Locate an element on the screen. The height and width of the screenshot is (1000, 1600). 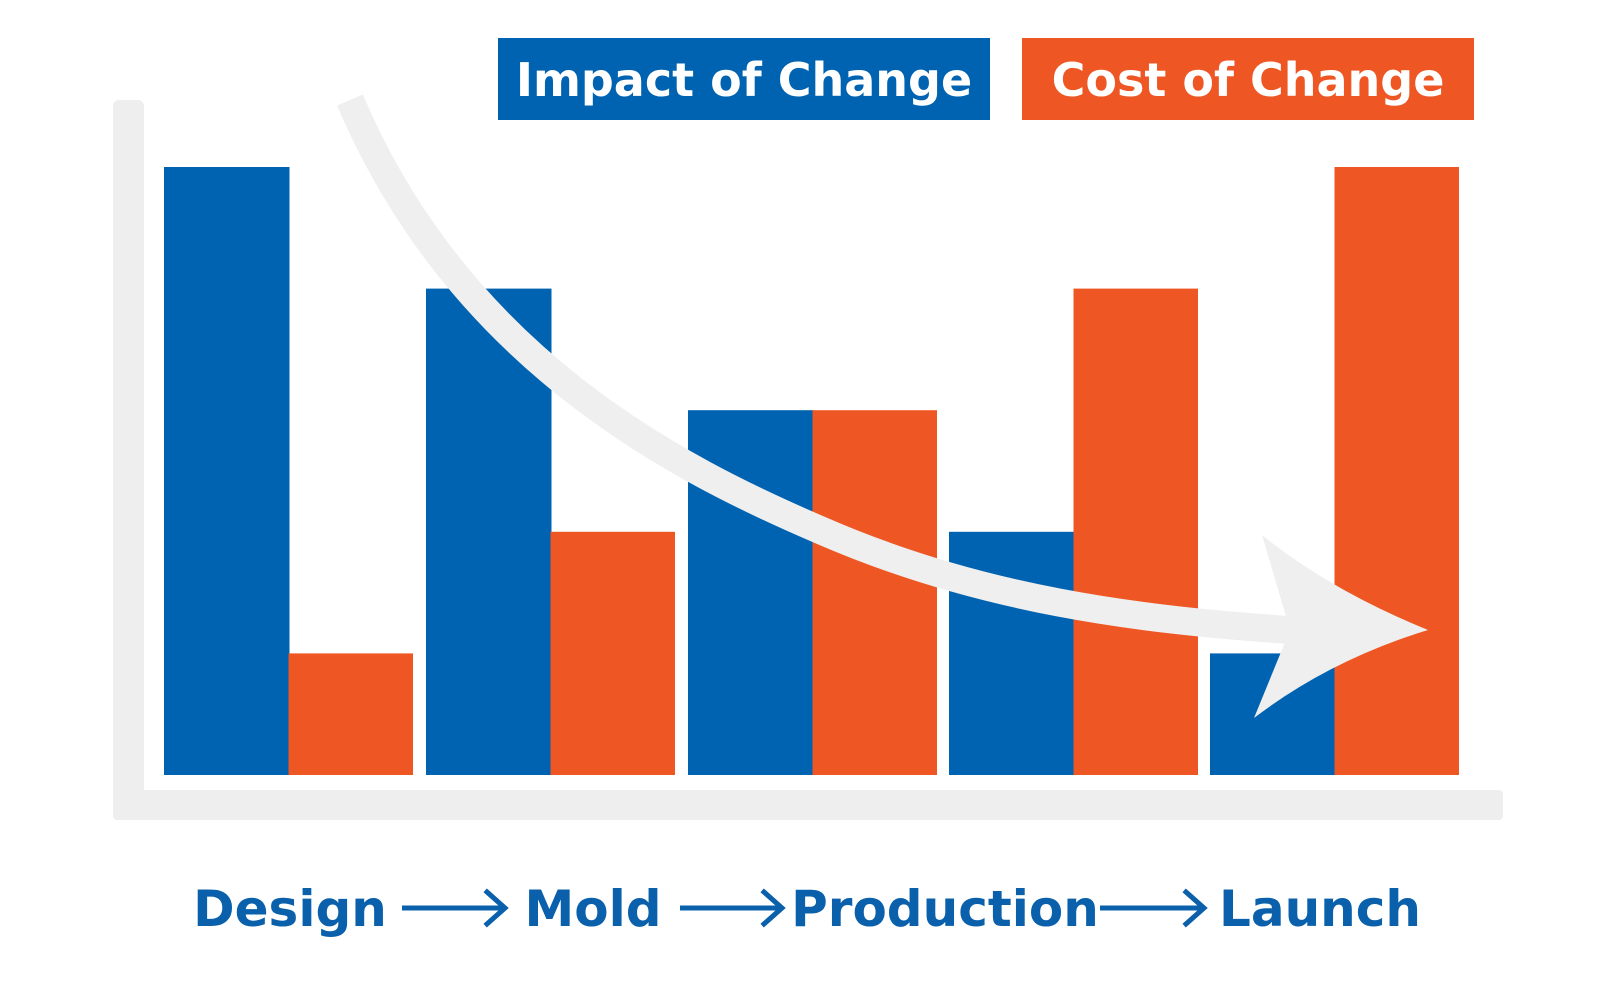
stage-flow: Design Mold Production Launch is located at coordinates (807, 909).